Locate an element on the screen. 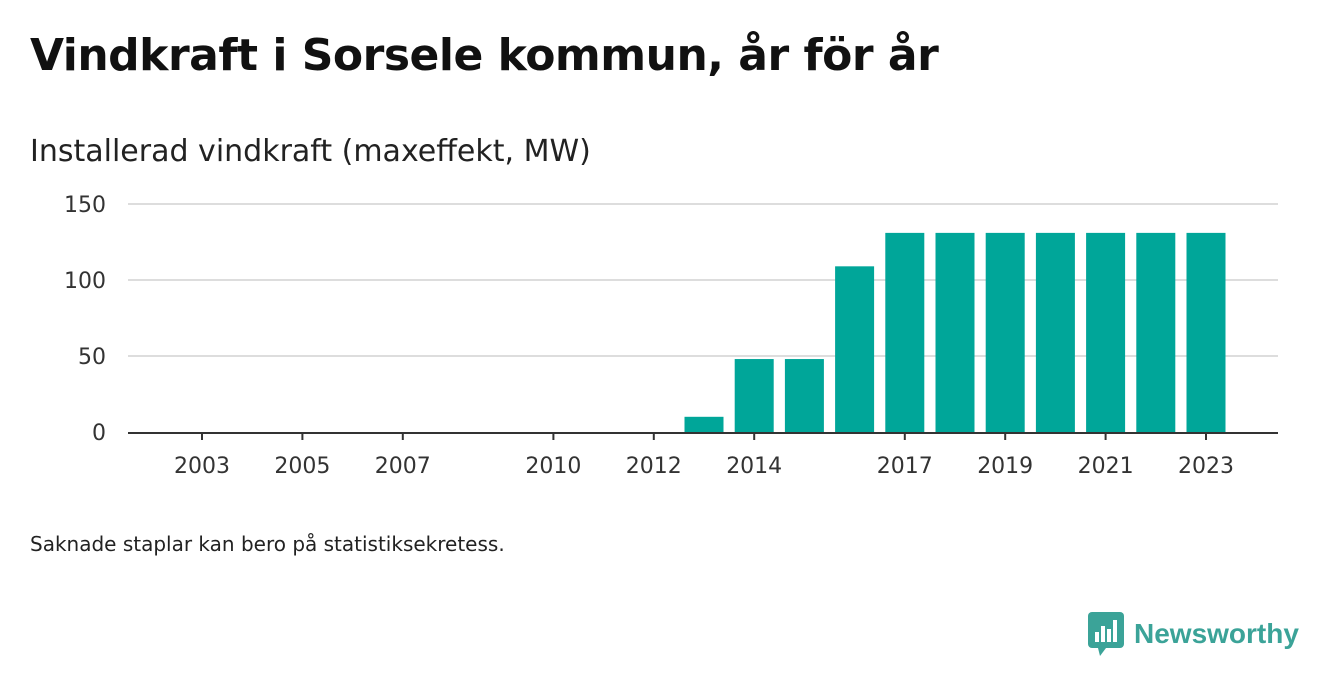 This screenshot has height=685, width=1340. bar-2015 is located at coordinates (804, 395).